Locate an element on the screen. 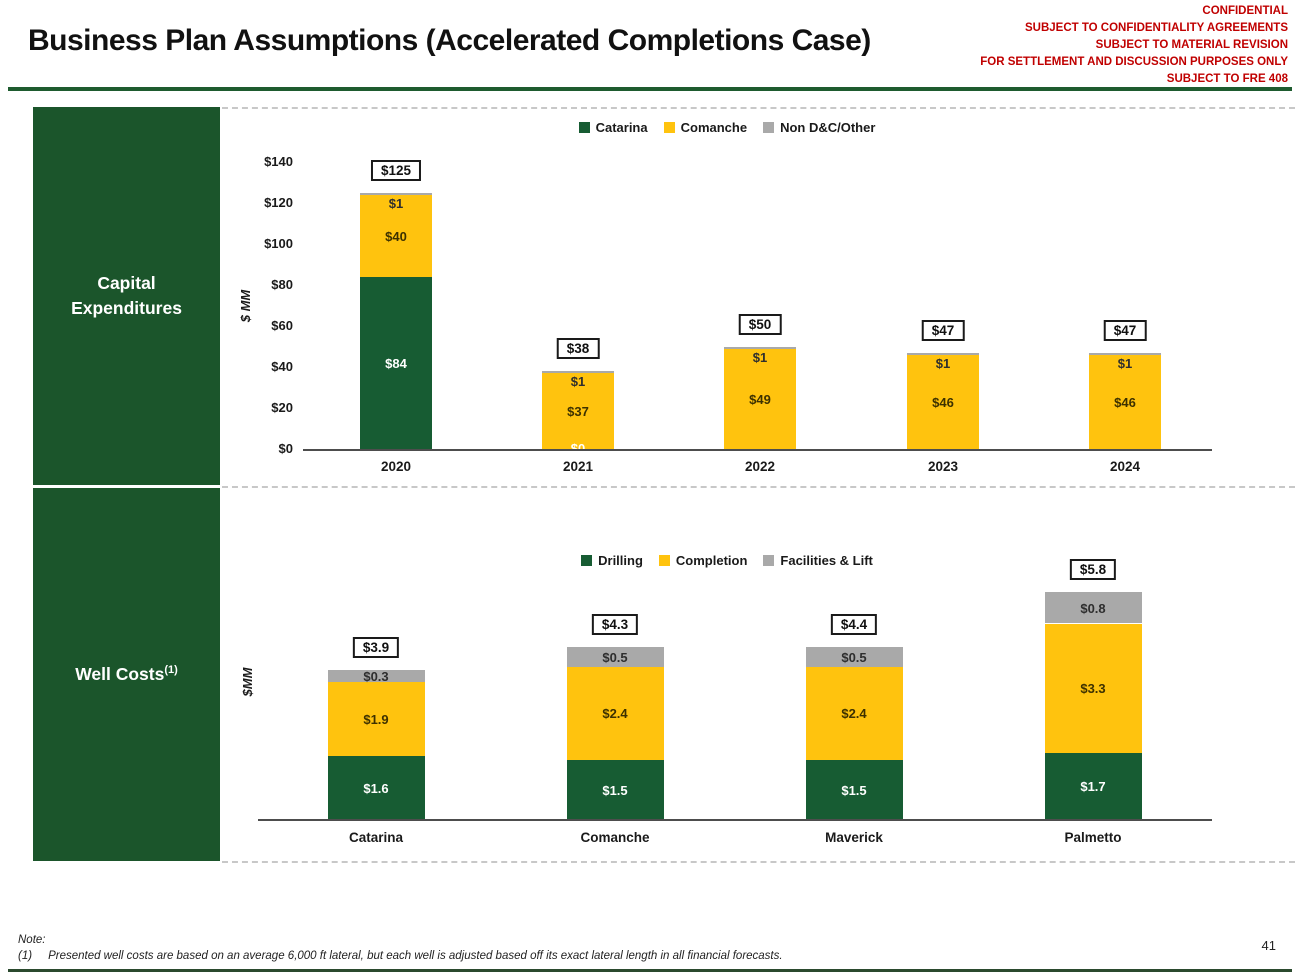  segment-value-label: $0 is located at coordinates (578, 448).